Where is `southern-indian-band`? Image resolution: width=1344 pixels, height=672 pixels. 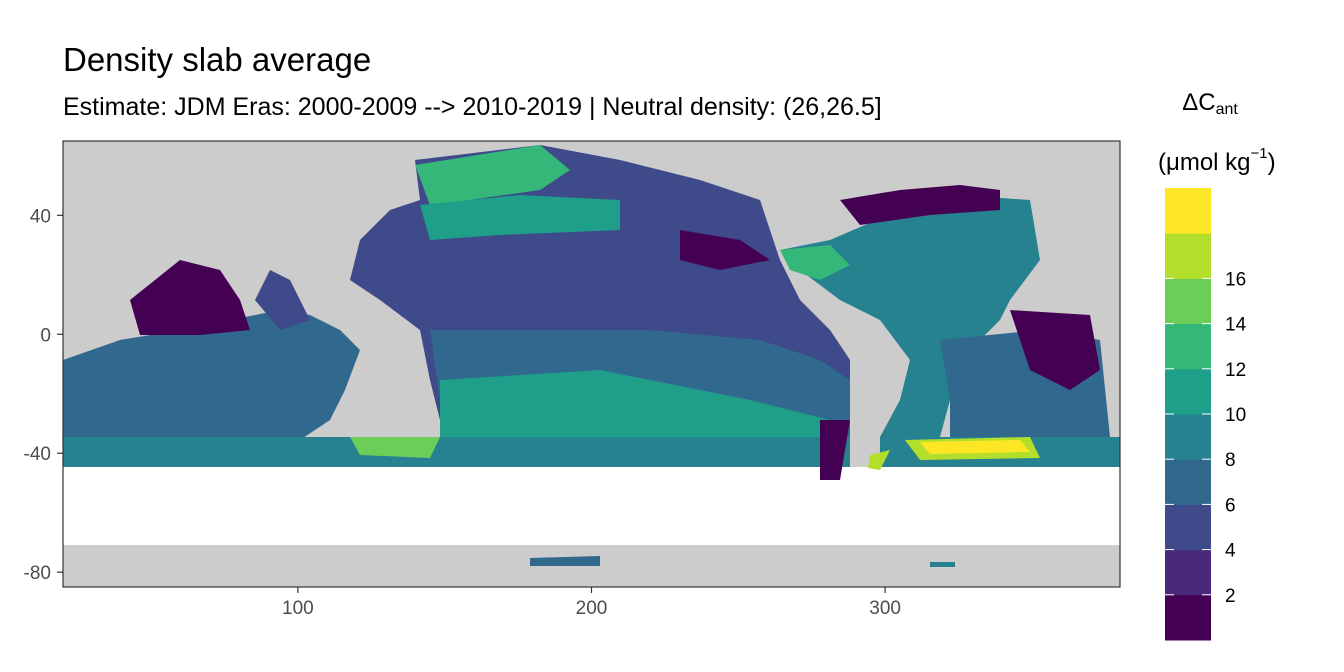 southern-indian-band is located at coordinates (251, 452).